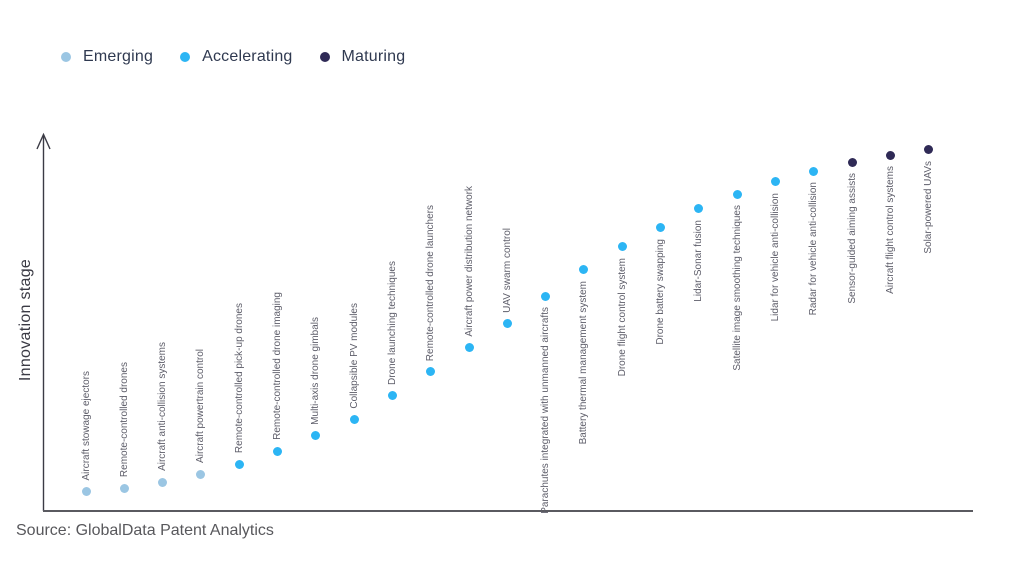 The width and height of the screenshot is (1024, 576). What do you see at coordinates (247, 56) in the screenshot?
I see `legend-label: Accelerating` at bounding box center [247, 56].